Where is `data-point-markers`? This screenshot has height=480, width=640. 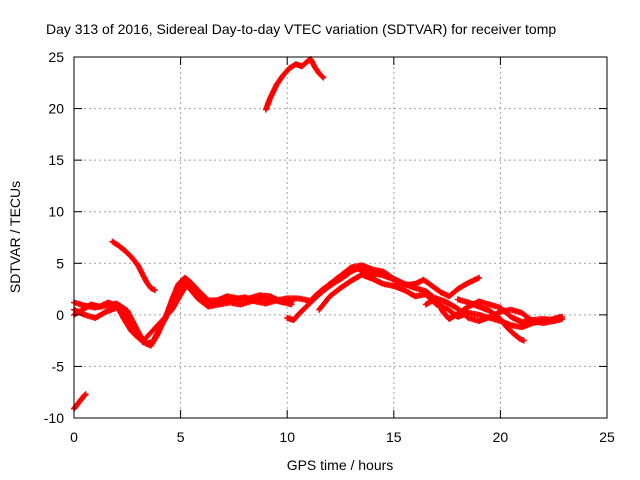
data-point-markers is located at coordinates (133, 266).